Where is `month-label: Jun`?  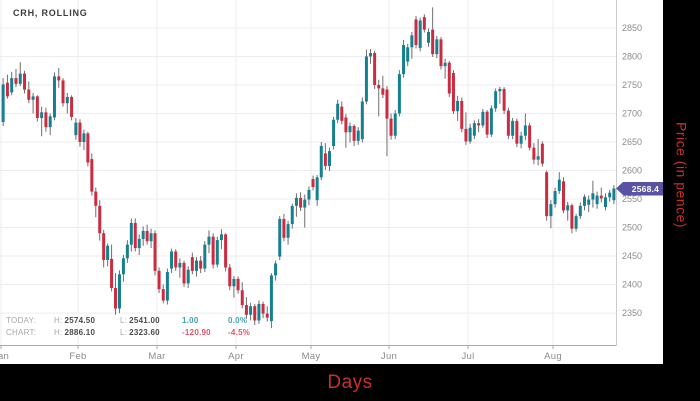 month-label: Jun is located at coordinates (389, 356).